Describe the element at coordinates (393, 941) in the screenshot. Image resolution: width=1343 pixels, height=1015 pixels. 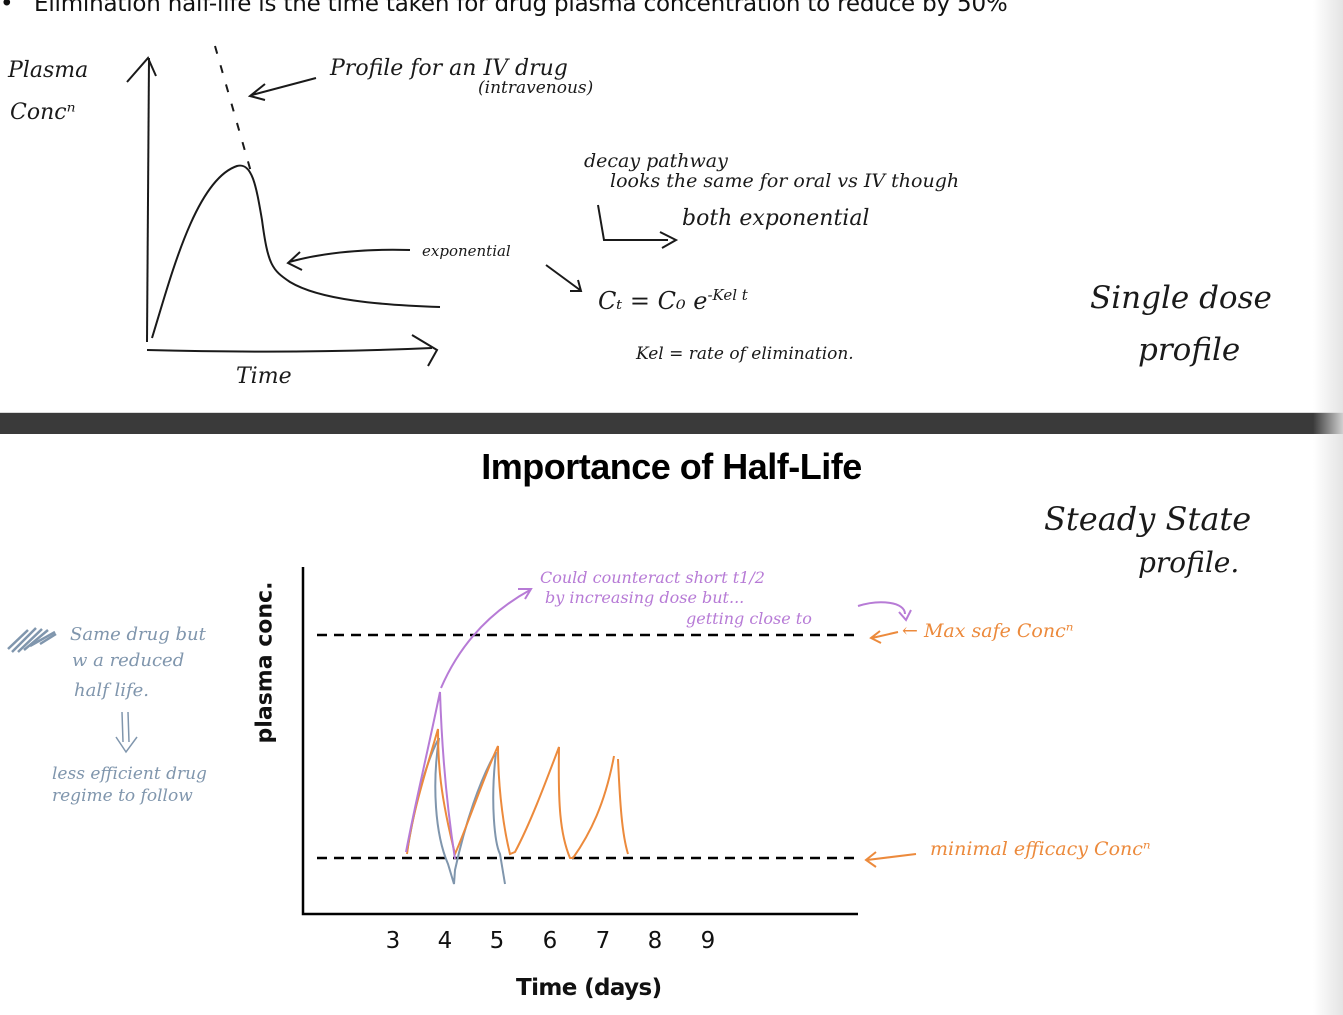
I see `x-tick: 3` at that location.